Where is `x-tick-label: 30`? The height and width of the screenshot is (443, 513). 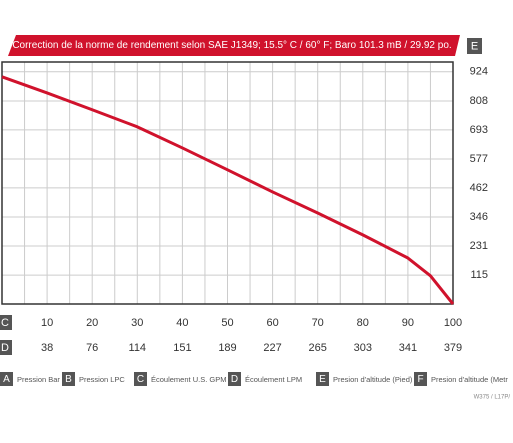 x-tick-label: 30 is located at coordinates (137, 323).